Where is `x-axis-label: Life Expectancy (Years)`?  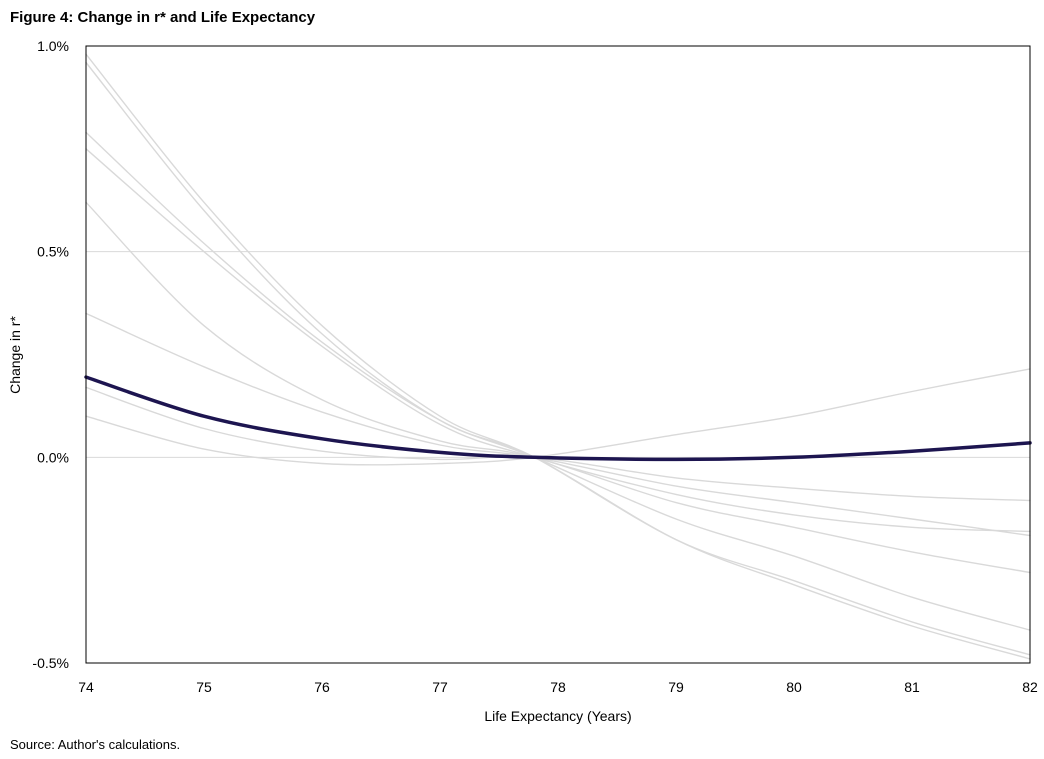
x-axis-label: Life Expectancy (Years) is located at coordinates (557, 716).